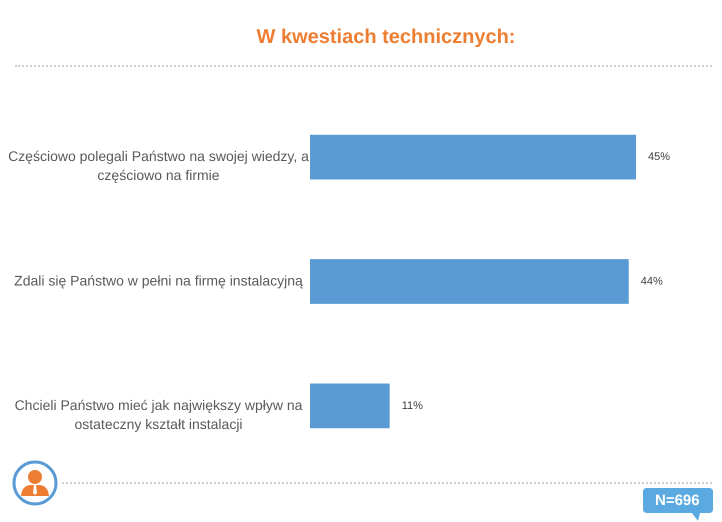  Describe the element at coordinates (386, 37) in the screenshot. I see `chart-title: W kwestiach technicznych:` at that location.